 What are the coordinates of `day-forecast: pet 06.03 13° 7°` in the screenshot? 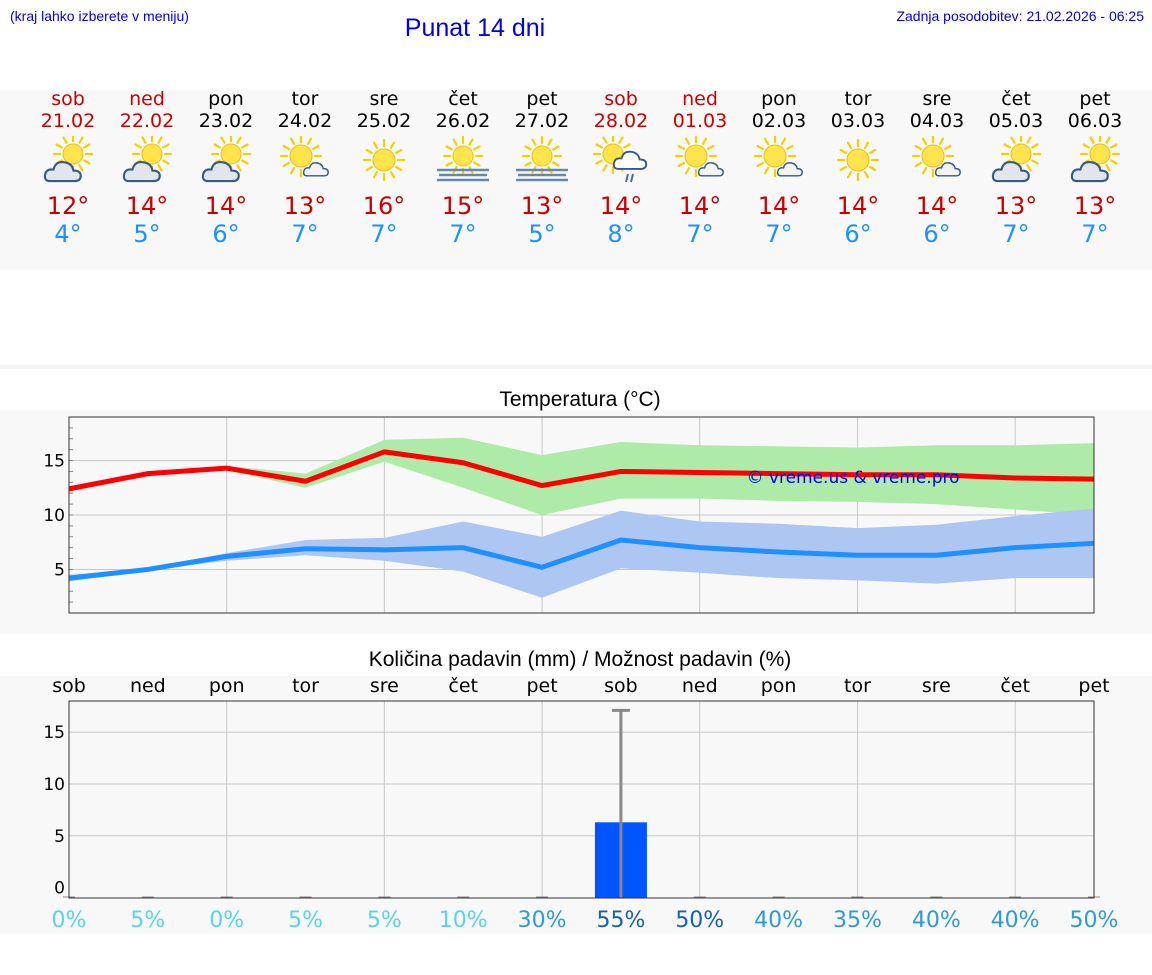 It's located at (1095, 168).